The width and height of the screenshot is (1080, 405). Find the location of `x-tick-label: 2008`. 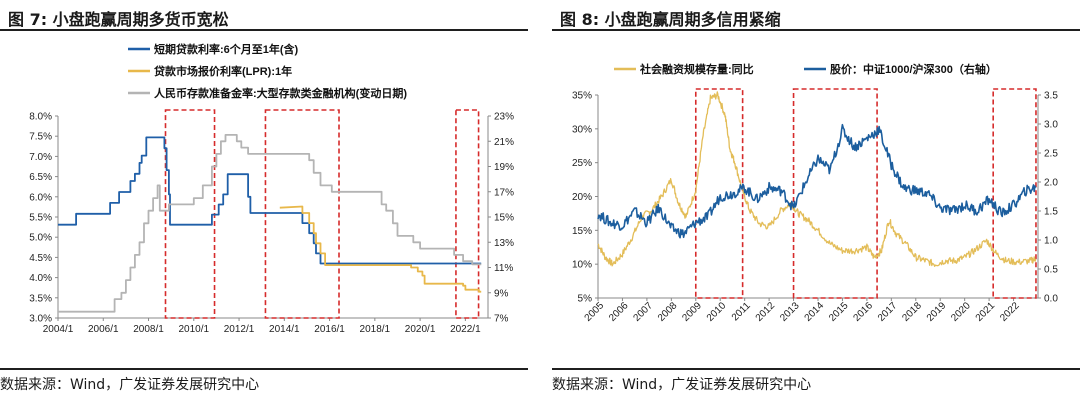

x-tick-label: 2008 is located at coordinates (668, 312).